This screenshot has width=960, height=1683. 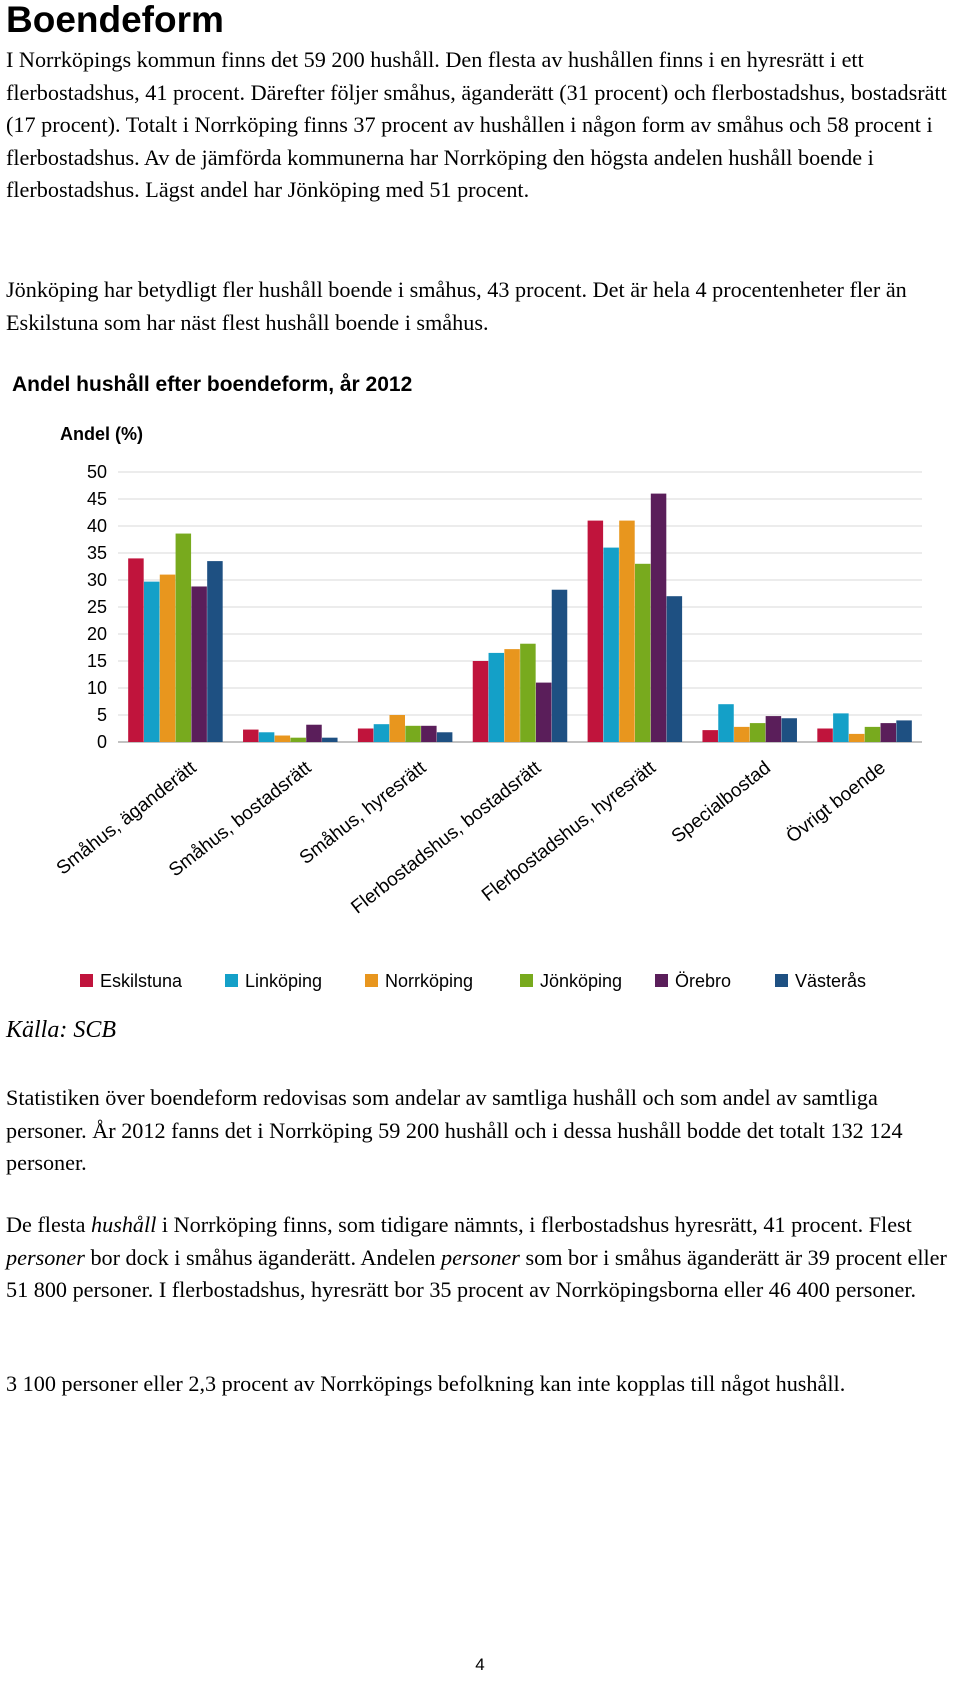 I want to click on chart-grid, so click(x=520, y=607).